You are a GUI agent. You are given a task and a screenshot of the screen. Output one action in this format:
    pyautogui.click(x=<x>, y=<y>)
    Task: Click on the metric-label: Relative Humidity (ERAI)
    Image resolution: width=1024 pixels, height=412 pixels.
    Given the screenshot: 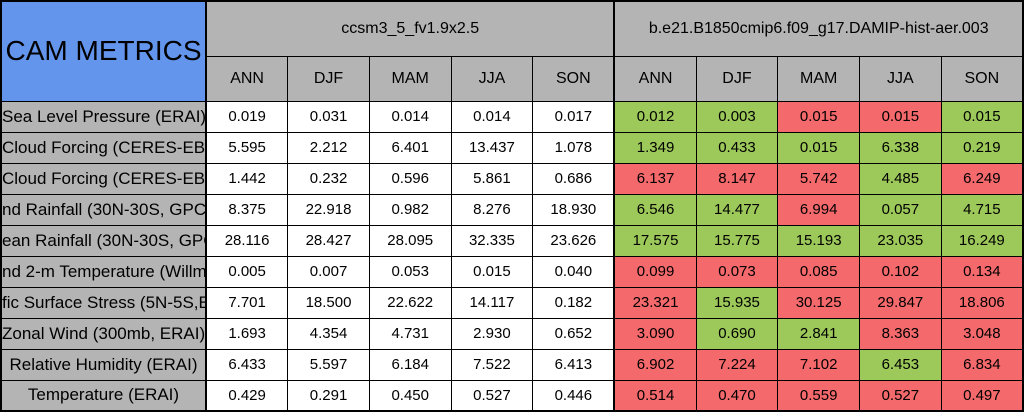 What is the action you would take?
    pyautogui.click(x=103, y=364)
    